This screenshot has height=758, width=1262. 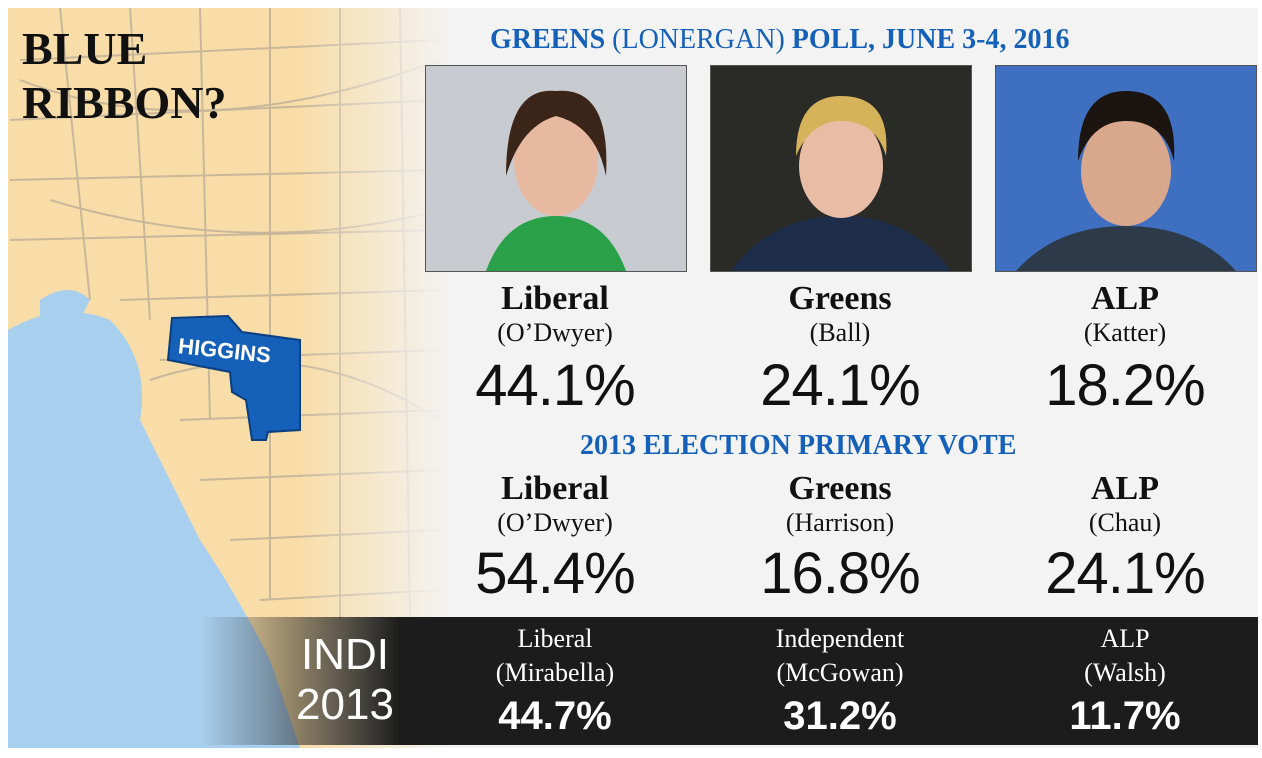 I want to click on indi-heading-line: INDI, so click(x=345, y=654).